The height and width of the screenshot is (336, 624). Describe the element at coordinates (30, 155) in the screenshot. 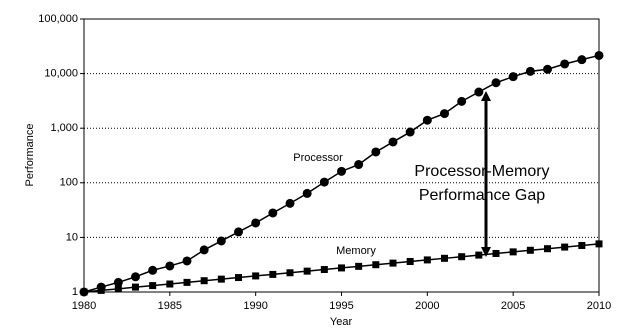

I see `y-axis-label: Performance` at that location.